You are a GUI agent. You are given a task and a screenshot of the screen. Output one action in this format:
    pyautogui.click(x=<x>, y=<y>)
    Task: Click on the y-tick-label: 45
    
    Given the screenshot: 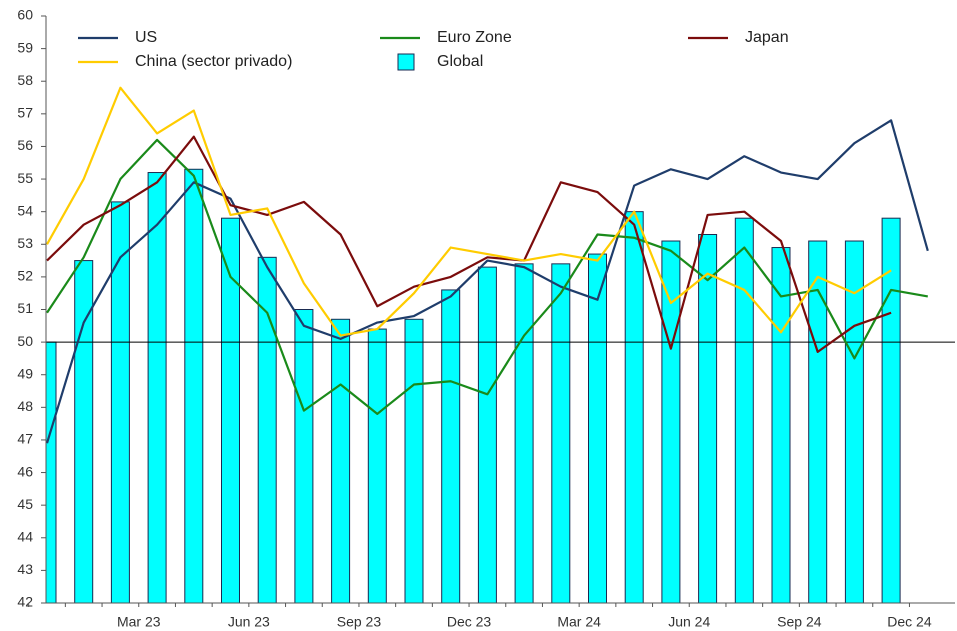 What is the action you would take?
    pyautogui.click(x=25, y=504)
    